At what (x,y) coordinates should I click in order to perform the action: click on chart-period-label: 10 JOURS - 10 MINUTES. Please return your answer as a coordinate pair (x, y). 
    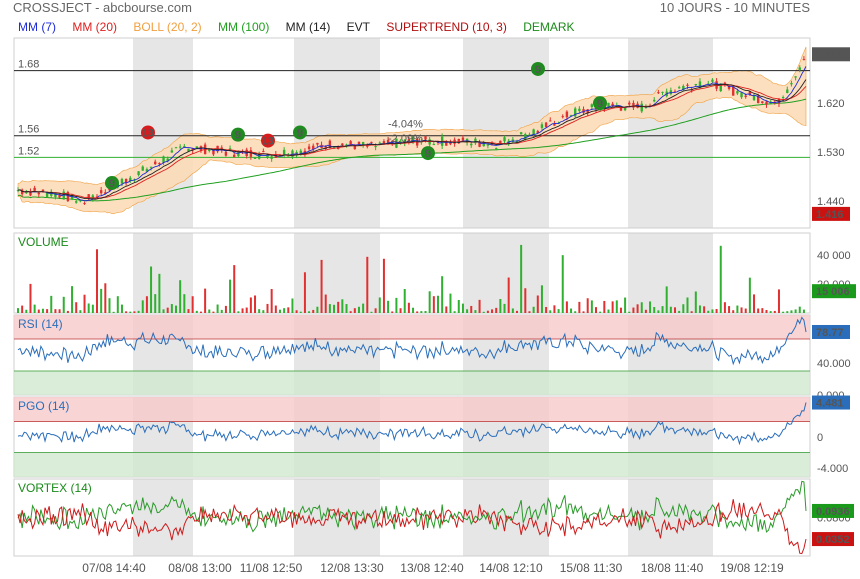
    Looking at the image, I should click on (734, 7).